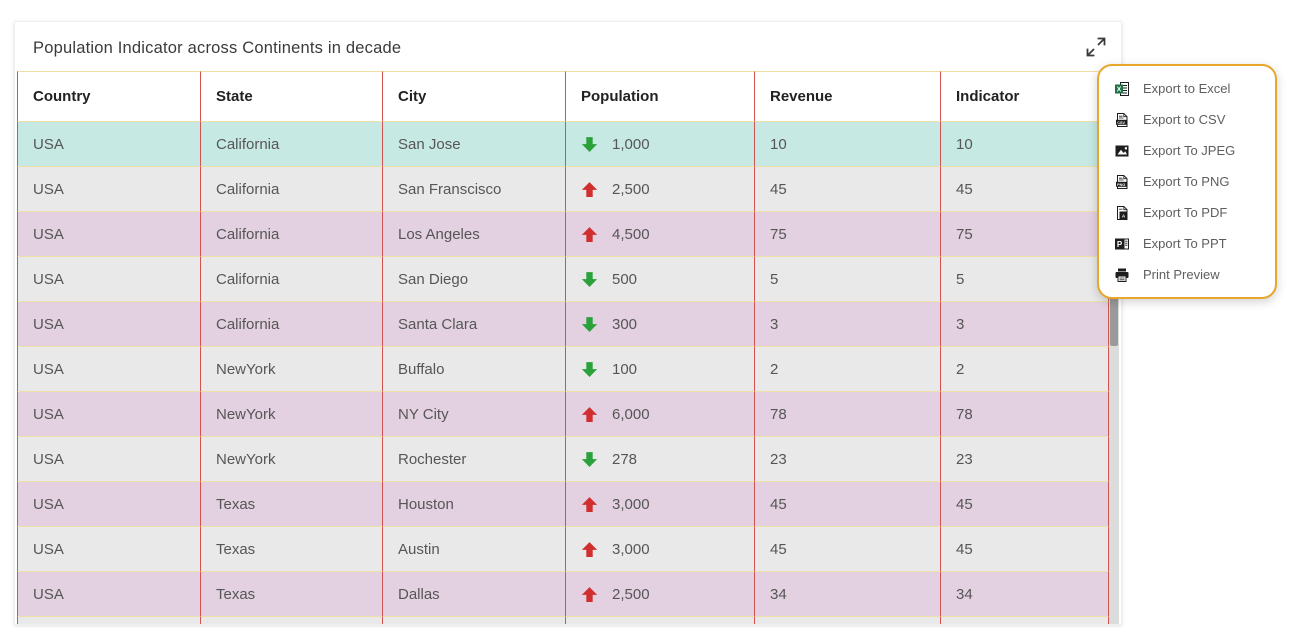 This screenshot has width=1289, height=636. Describe the element at coordinates (473, 96) in the screenshot. I see `column-header-city: City` at that location.